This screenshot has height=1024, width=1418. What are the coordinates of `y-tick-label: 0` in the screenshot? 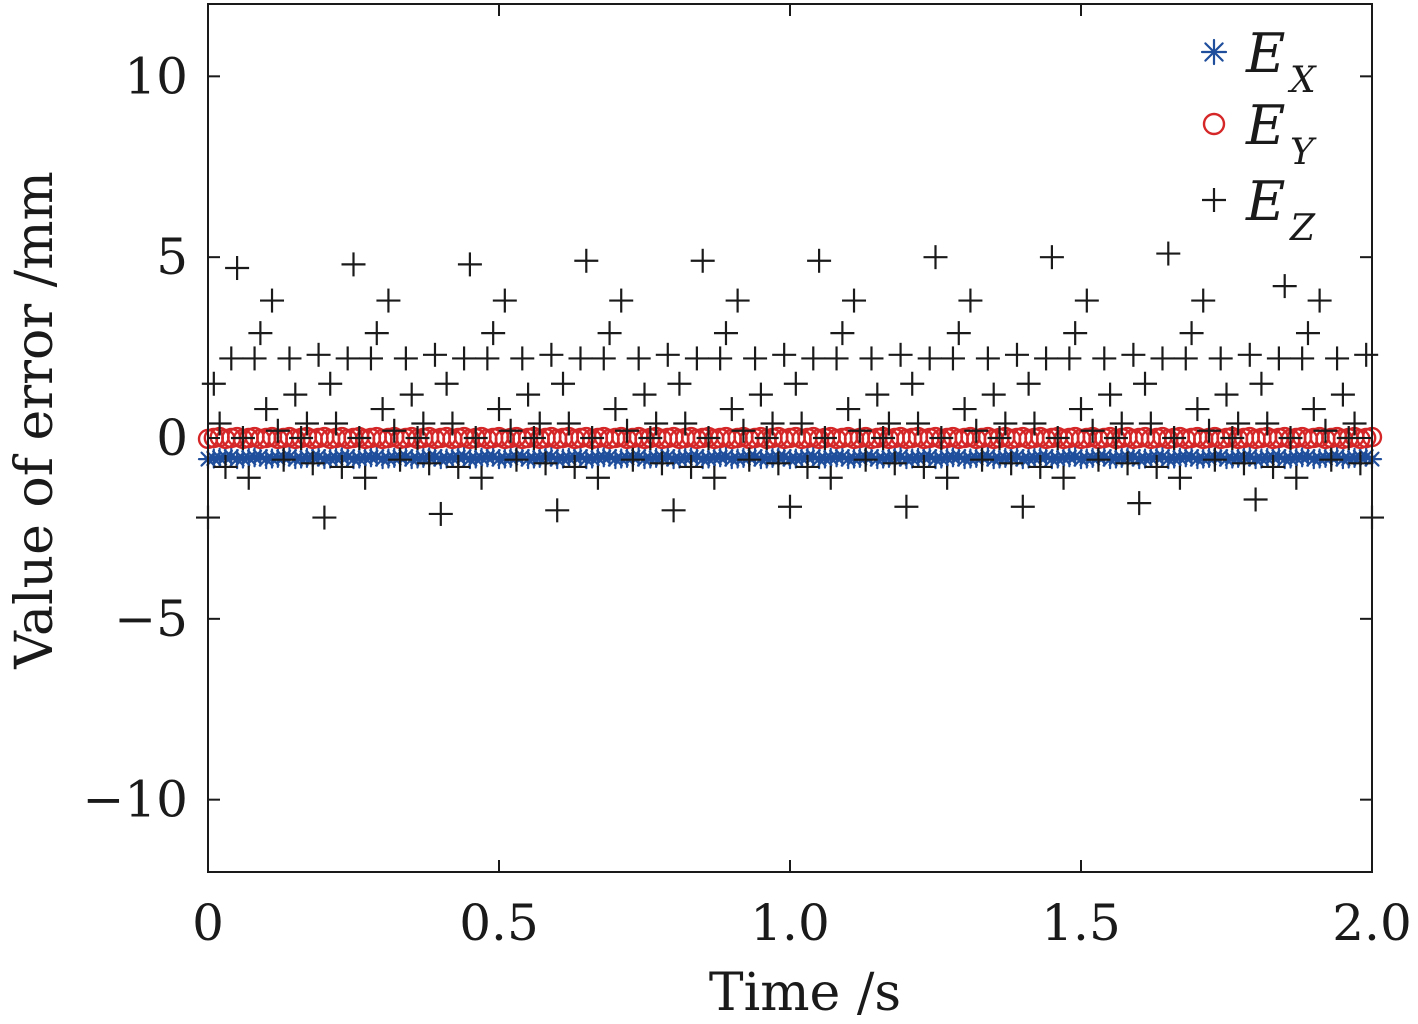 It's located at (172, 438).